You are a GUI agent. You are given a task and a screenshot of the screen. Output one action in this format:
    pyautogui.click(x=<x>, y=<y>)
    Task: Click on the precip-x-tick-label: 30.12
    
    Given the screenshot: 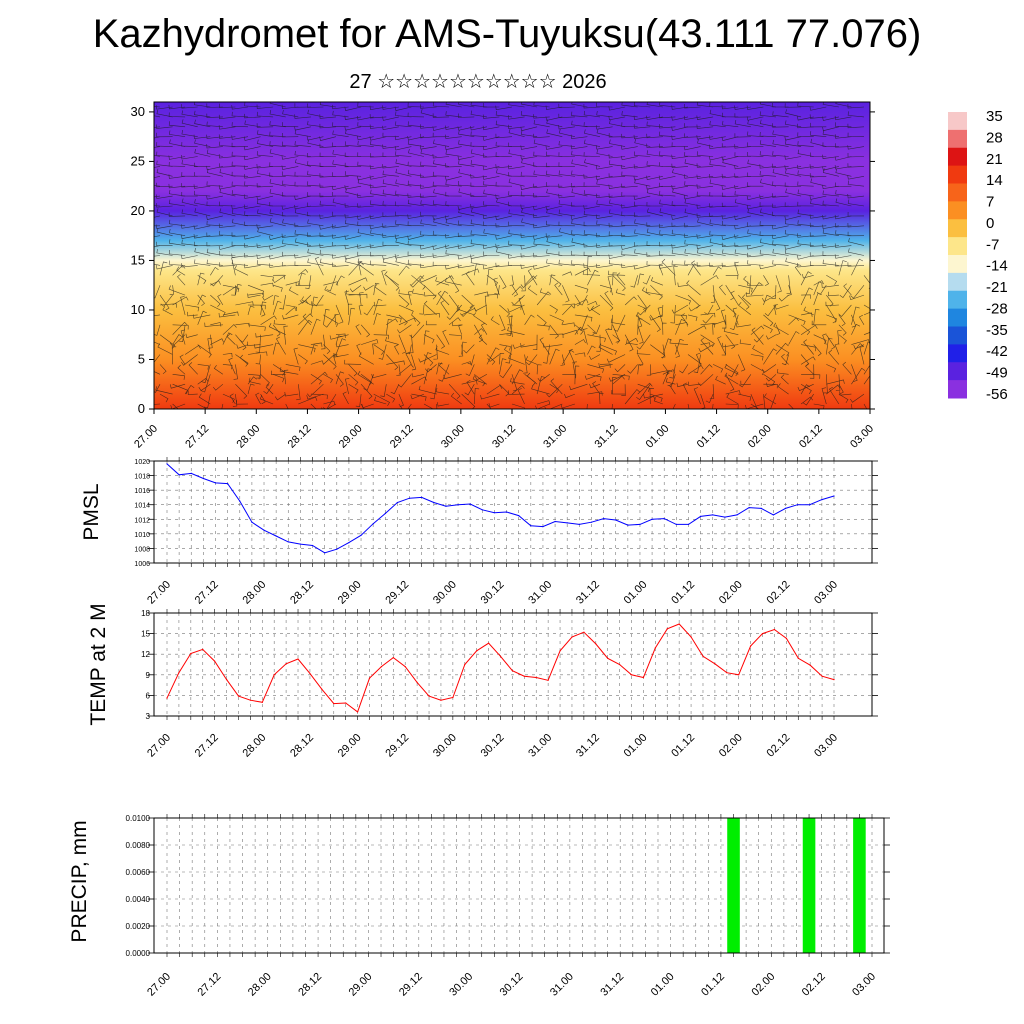 What is the action you would take?
    pyautogui.click(x=512, y=985)
    